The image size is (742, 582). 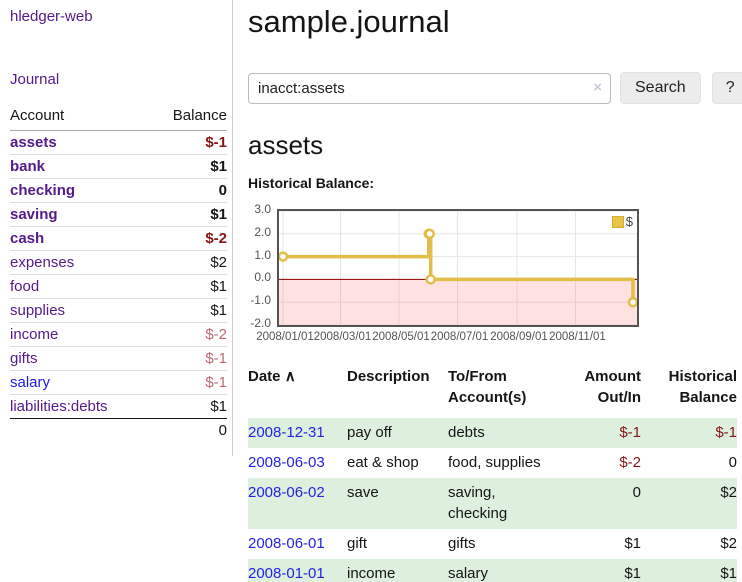 What do you see at coordinates (286, 432) in the screenshot?
I see `transaction-date-link: 2008-12-31` at bounding box center [286, 432].